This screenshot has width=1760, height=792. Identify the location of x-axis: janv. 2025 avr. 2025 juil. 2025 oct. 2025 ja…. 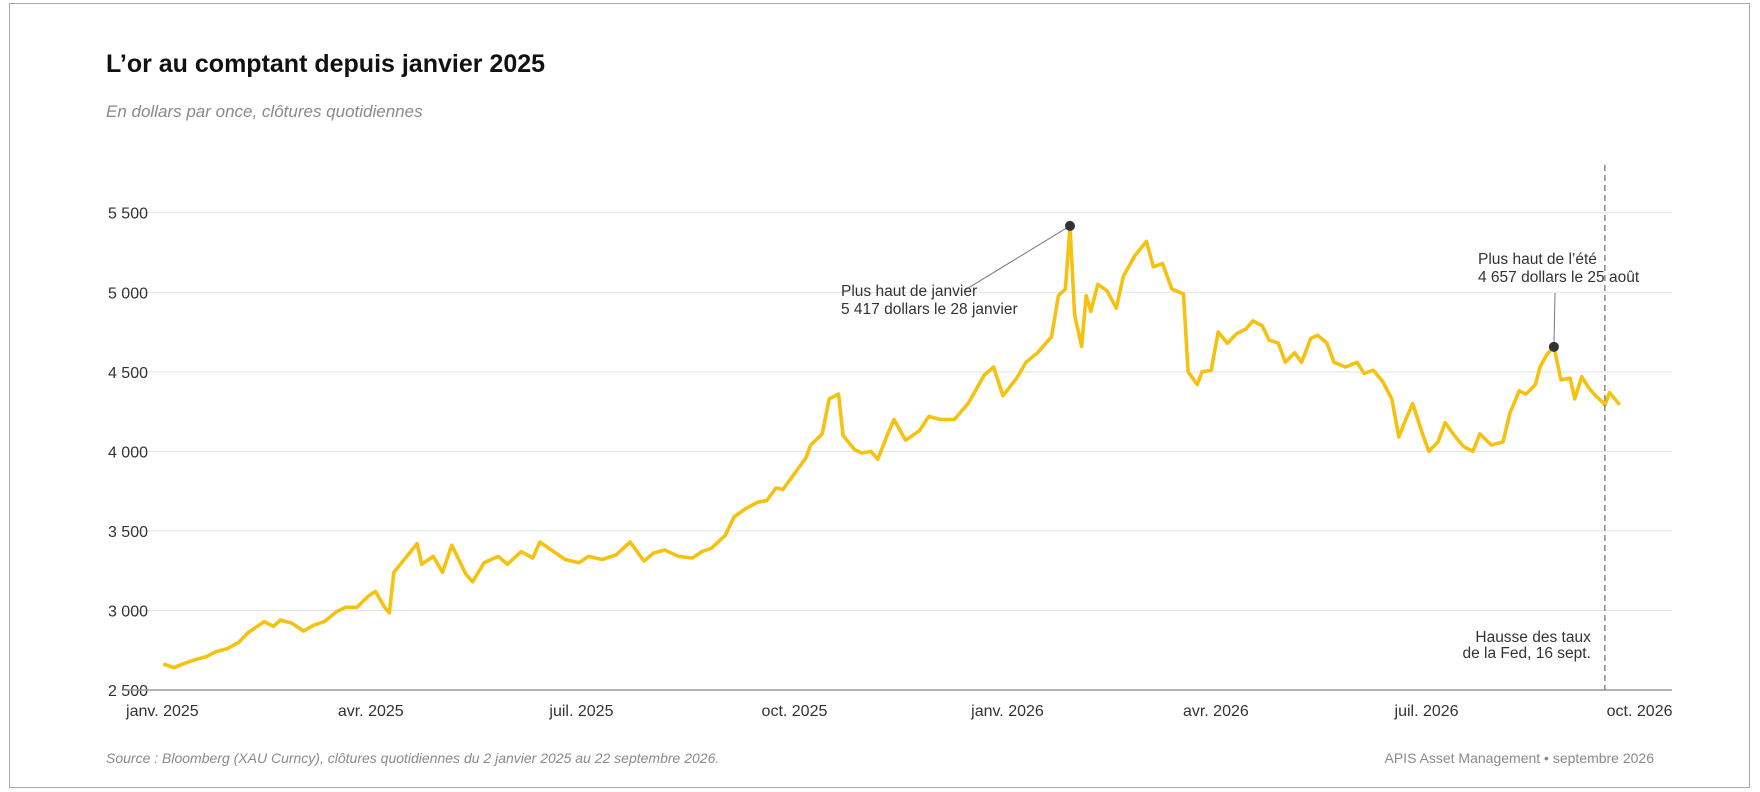
(898, 704).